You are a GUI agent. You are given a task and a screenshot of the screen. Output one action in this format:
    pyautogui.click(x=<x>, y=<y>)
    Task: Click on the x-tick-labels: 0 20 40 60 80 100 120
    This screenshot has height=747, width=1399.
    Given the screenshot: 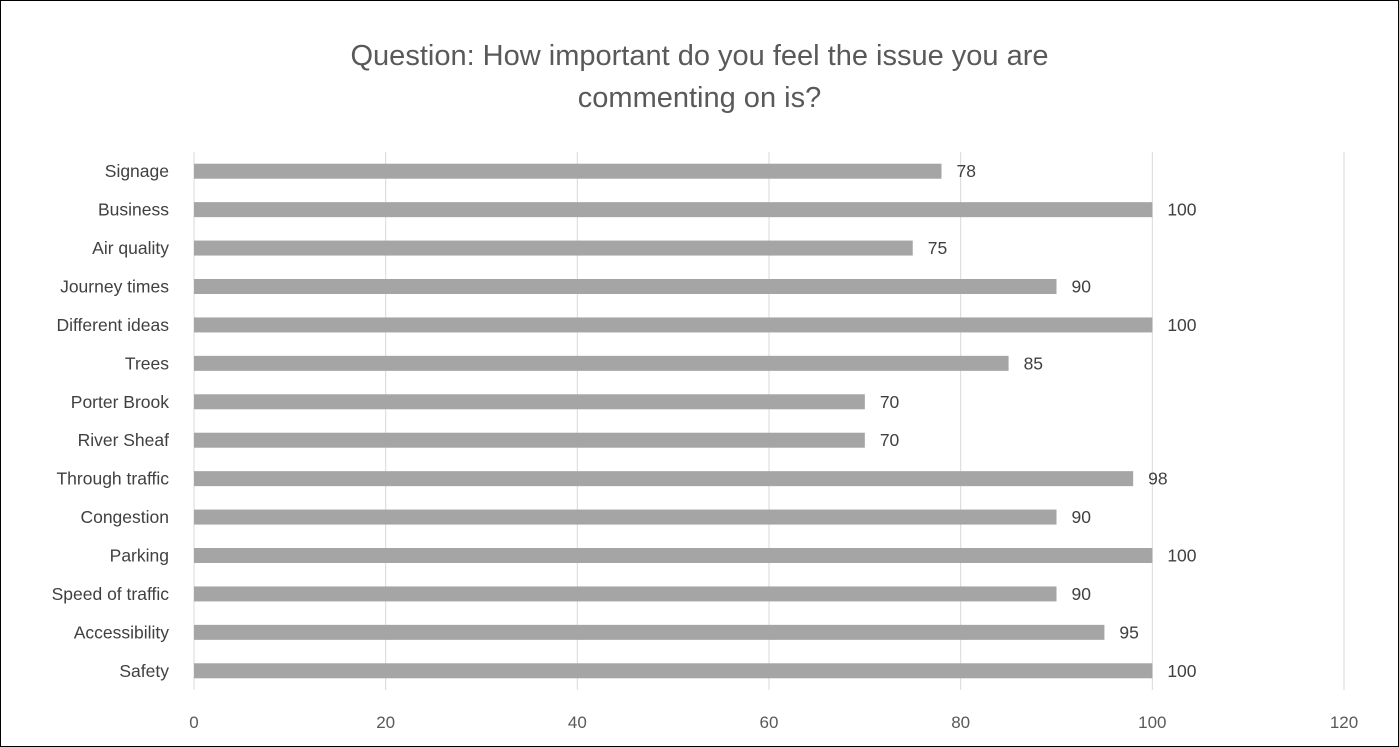 What is the action you would take?
    pyautogui.click(x=773, y=722)
    